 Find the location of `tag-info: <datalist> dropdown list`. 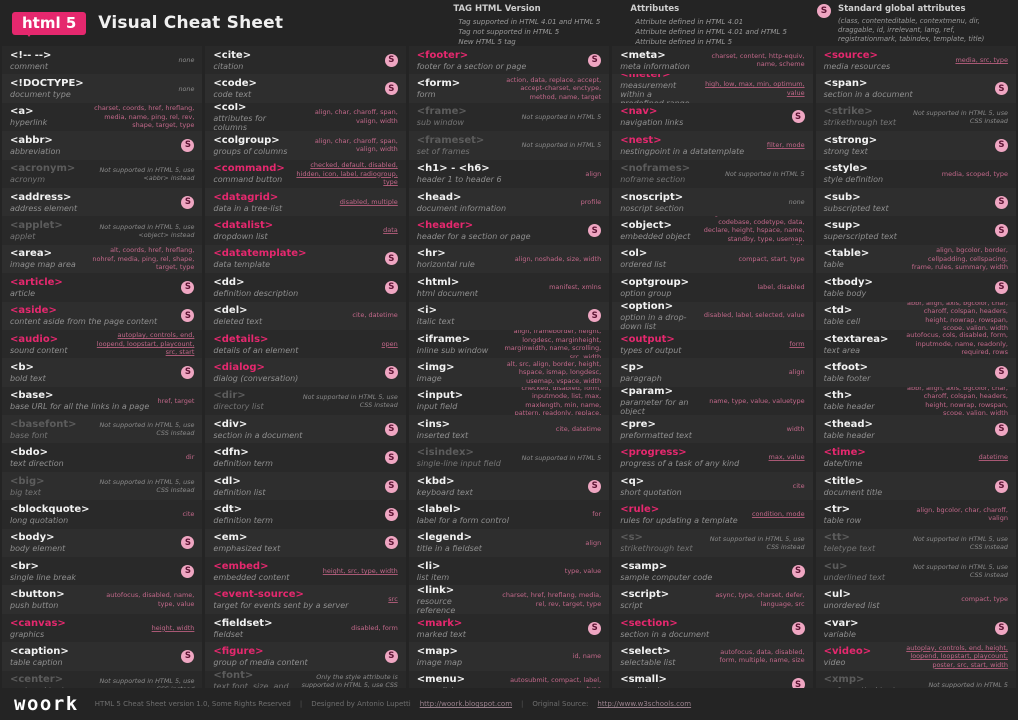

tag-info: <datalist> dropdown list is located at coordinates (295, 230).